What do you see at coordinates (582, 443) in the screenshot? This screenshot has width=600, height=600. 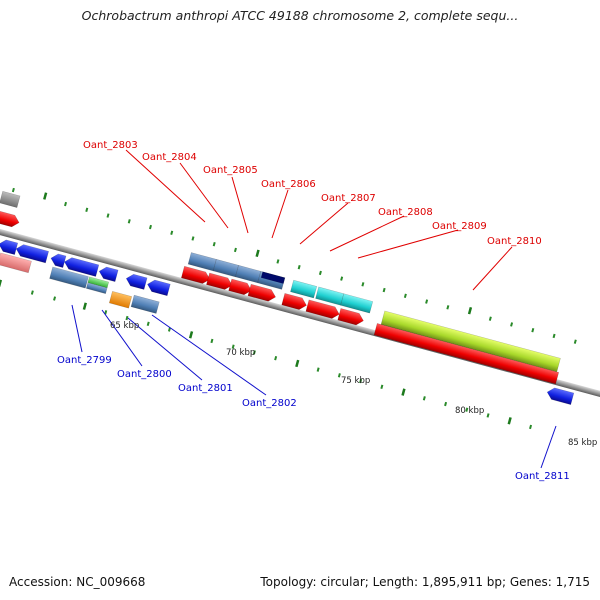 I see `scale-label-85: 85 kbp` at bounding box center [582, 443].